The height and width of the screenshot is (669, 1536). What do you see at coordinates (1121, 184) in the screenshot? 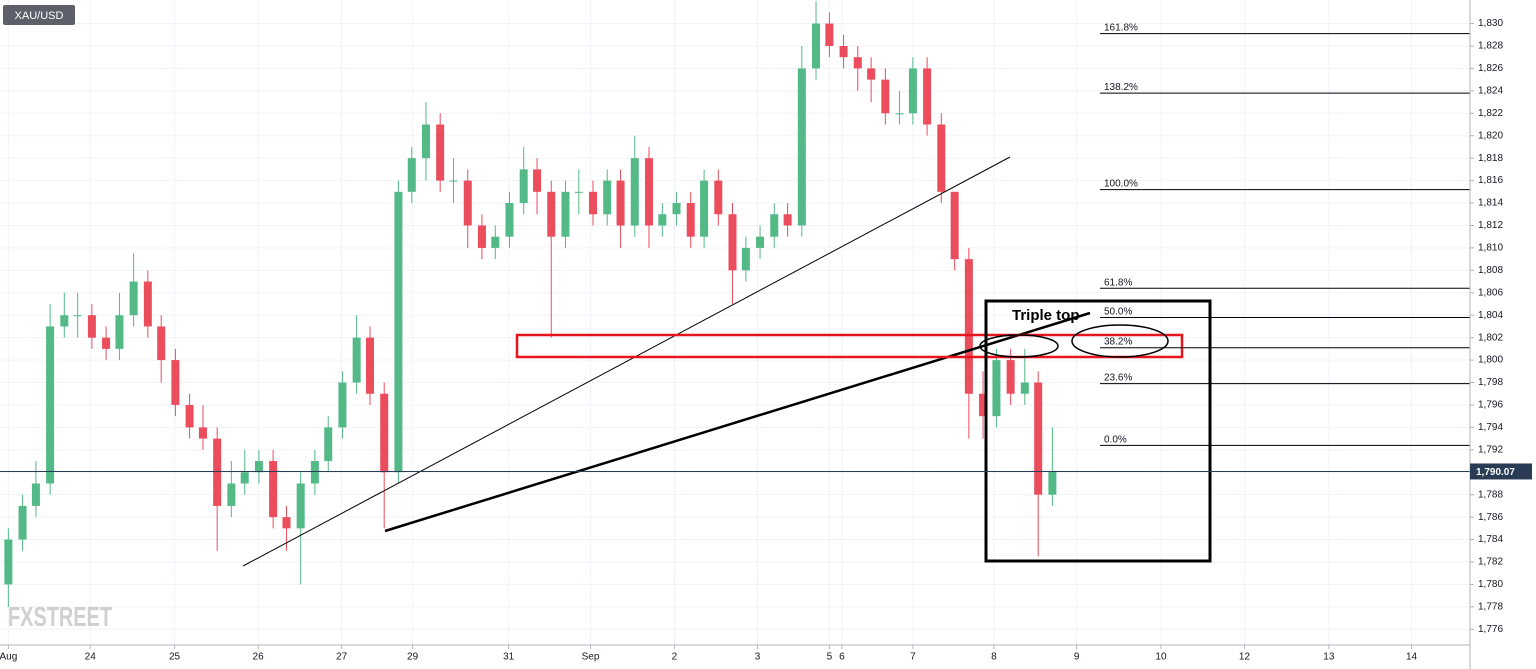
I see `fib-label: 100.0%` at bounding box center [1121, 184].